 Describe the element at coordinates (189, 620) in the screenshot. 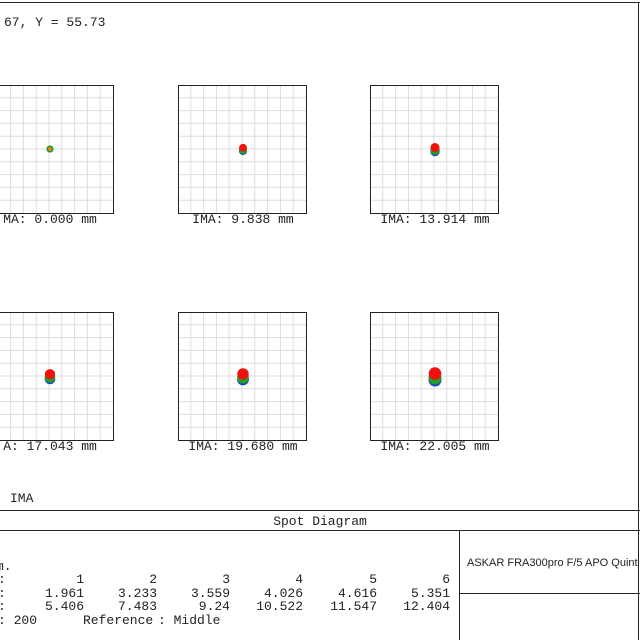

I see `last-row-cell: : Middle` at that location.